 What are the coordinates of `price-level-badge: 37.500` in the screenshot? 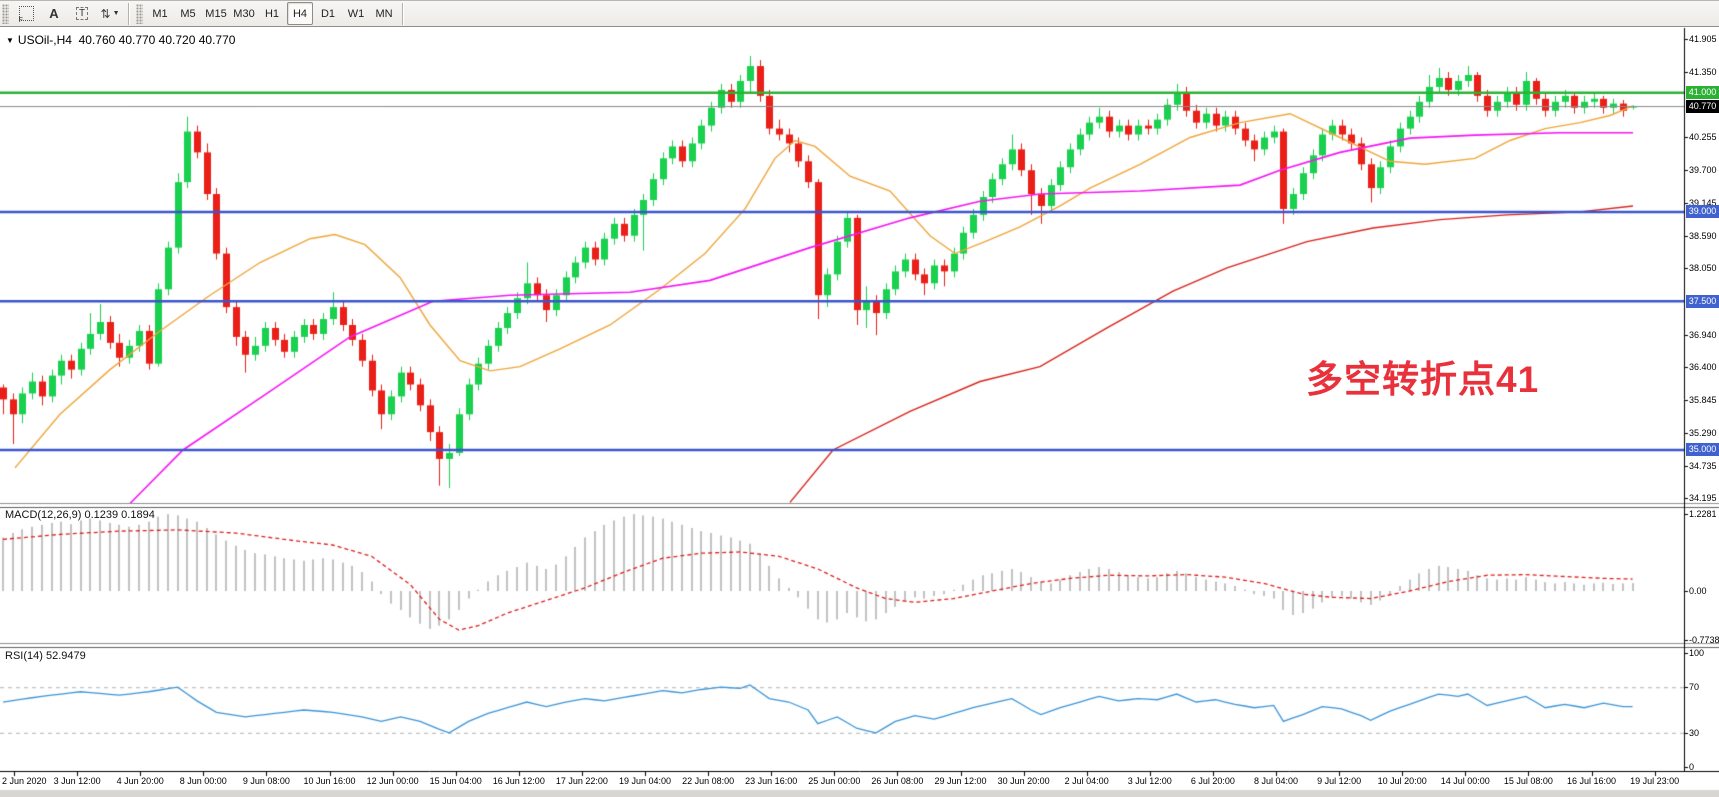 It's located at (1702, 301).